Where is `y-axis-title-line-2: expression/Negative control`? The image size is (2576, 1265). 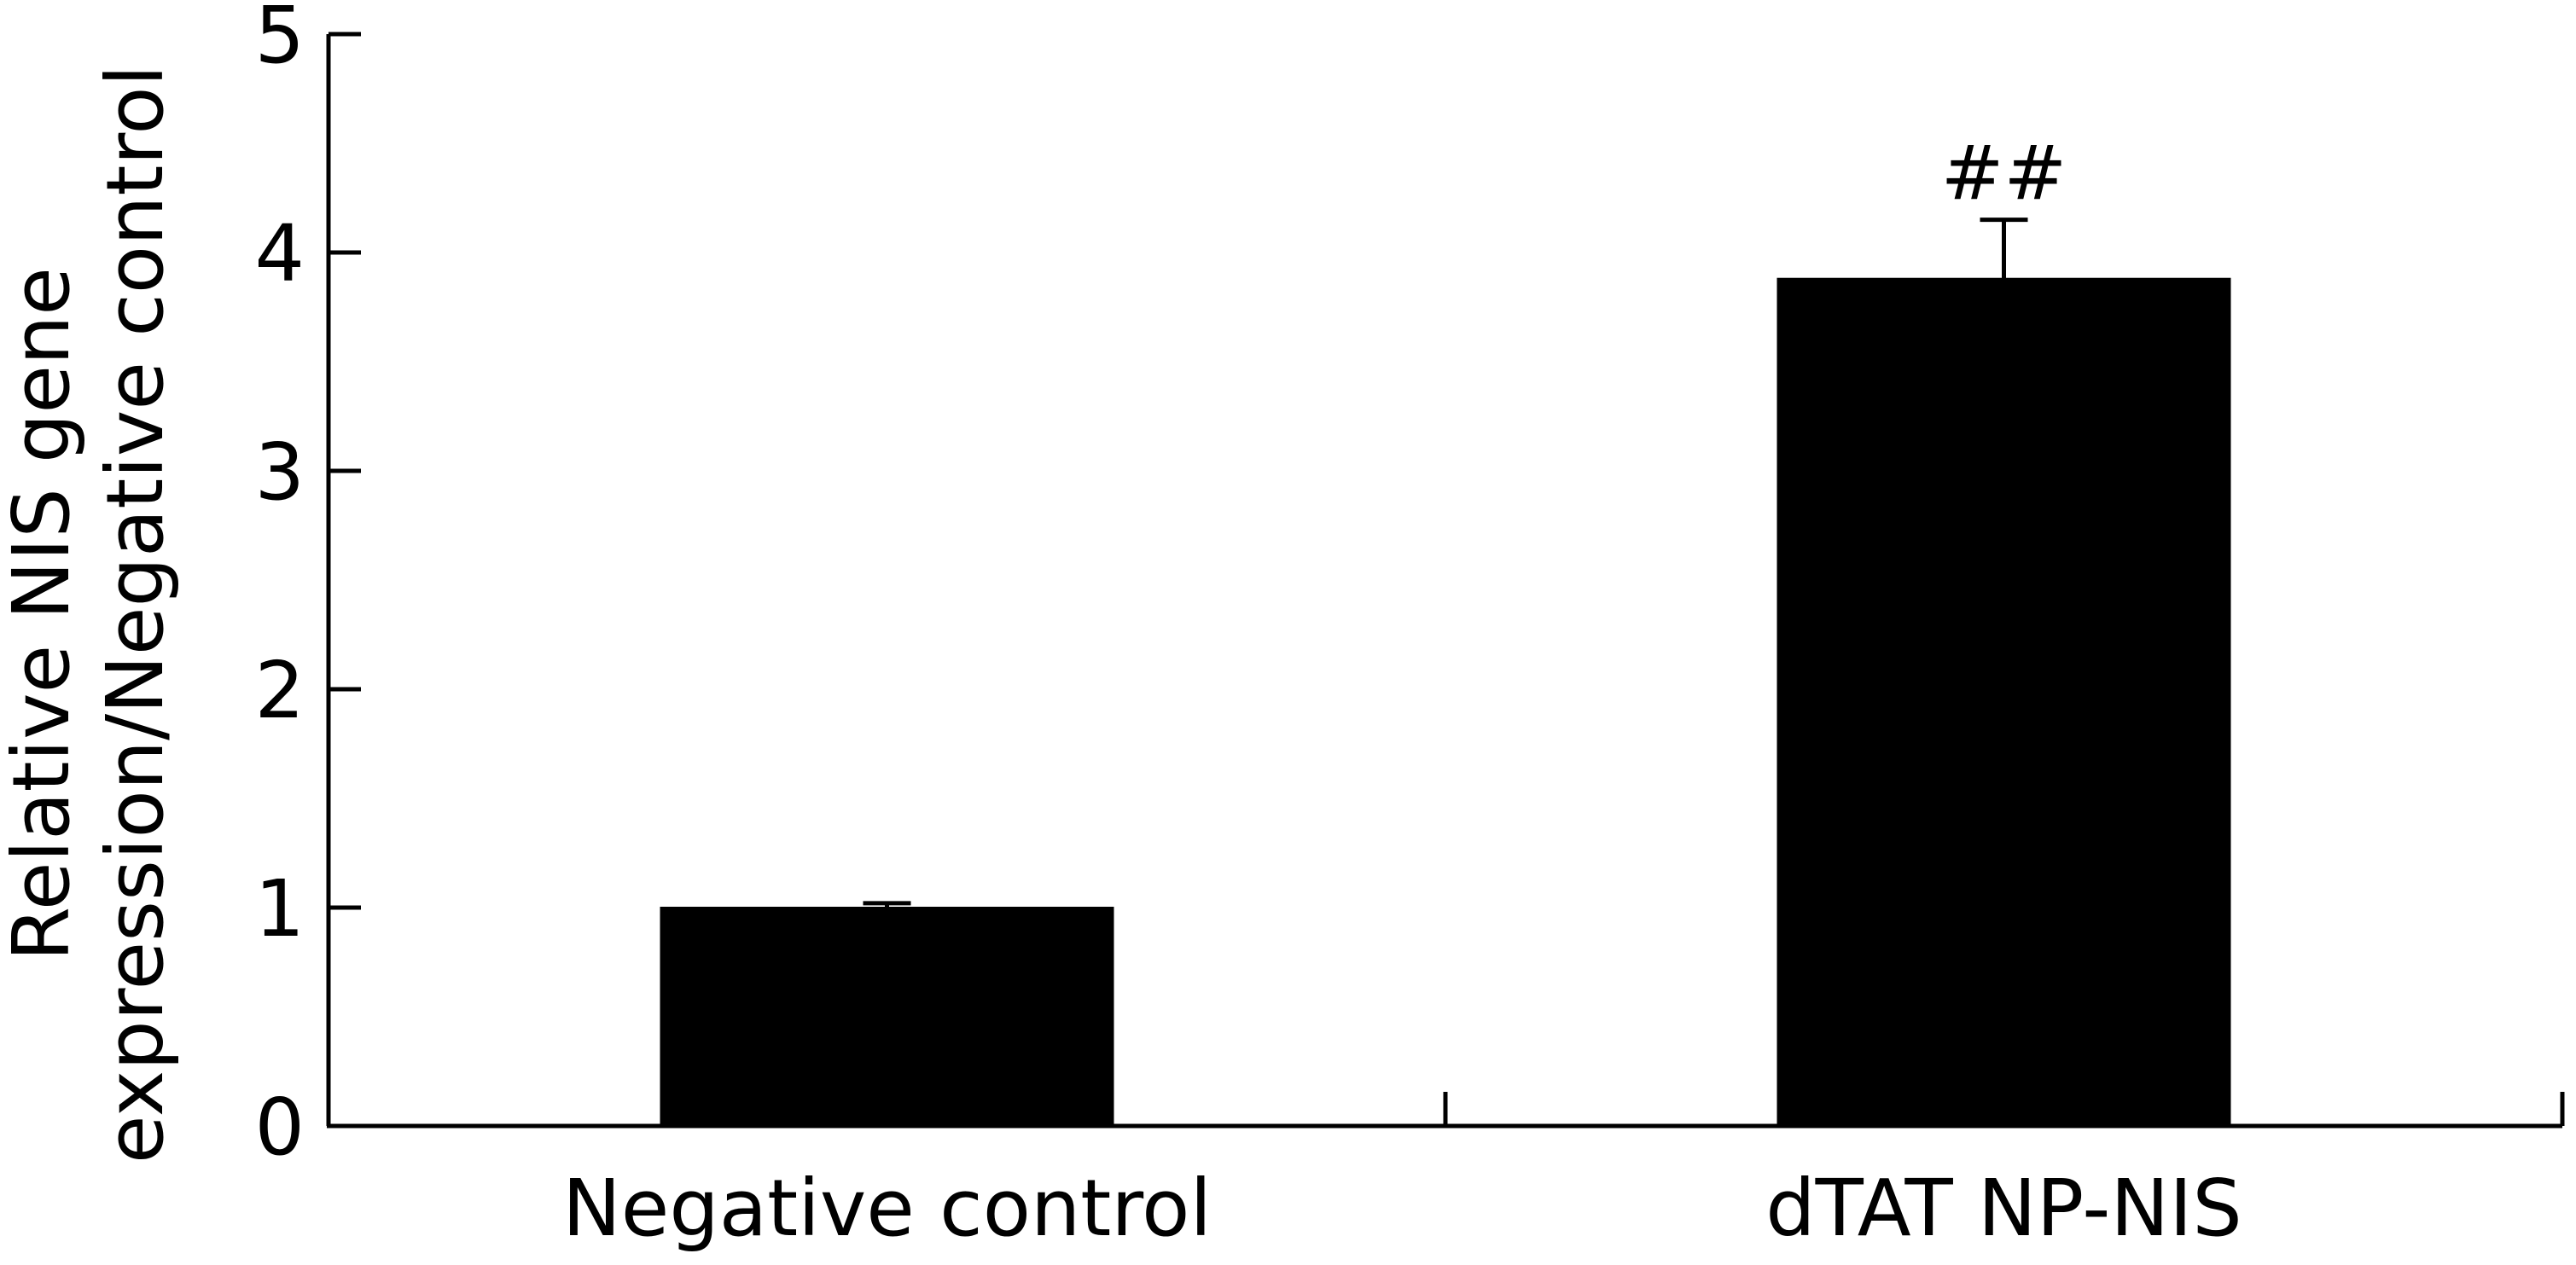 y-axis-title-line-2: expression/Negative control is located at coordinates (135, 614).